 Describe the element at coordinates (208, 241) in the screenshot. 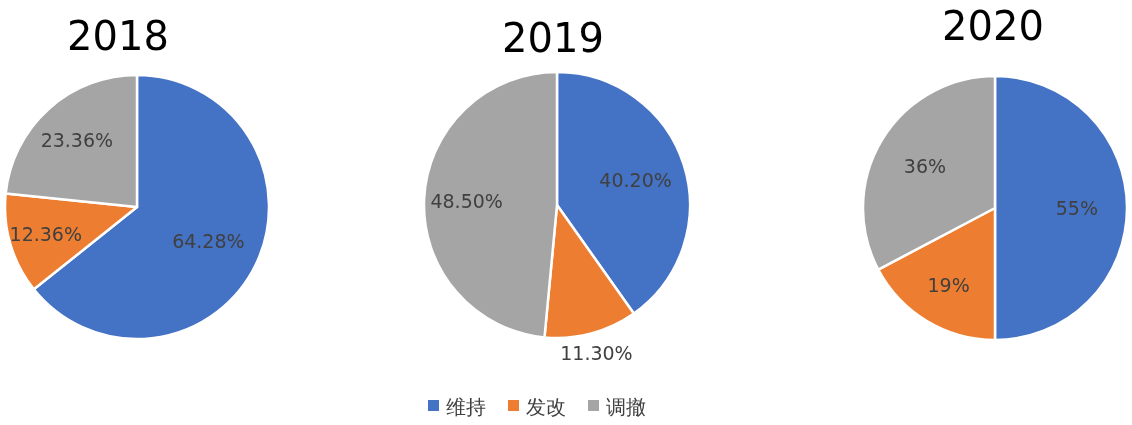

I see `data-label: 64.28%` at that location.